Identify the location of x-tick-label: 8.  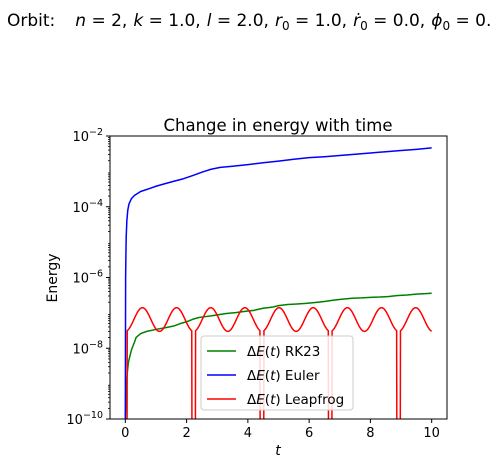
(370, 433).